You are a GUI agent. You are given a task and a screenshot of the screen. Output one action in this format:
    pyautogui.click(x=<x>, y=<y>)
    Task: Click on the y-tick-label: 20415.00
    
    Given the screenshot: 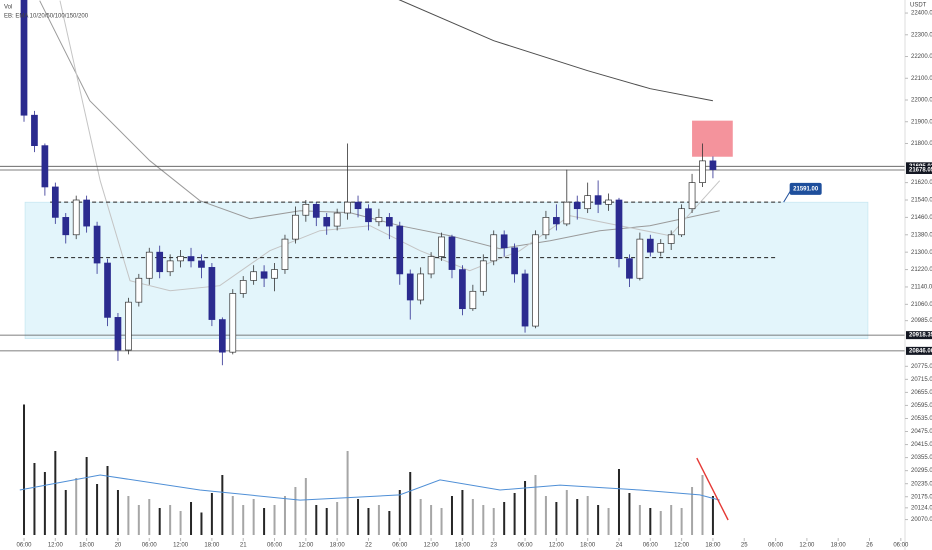 What is the action you would take?
    pyautogui.click(x=921, y=445)
    